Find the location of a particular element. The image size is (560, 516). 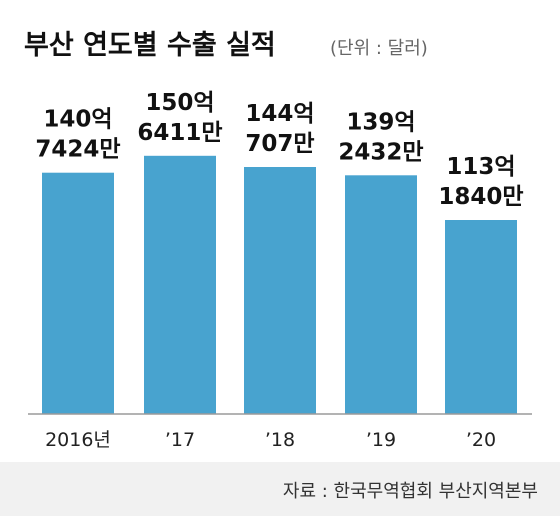

footer-band is located at coordinates (280, 489).